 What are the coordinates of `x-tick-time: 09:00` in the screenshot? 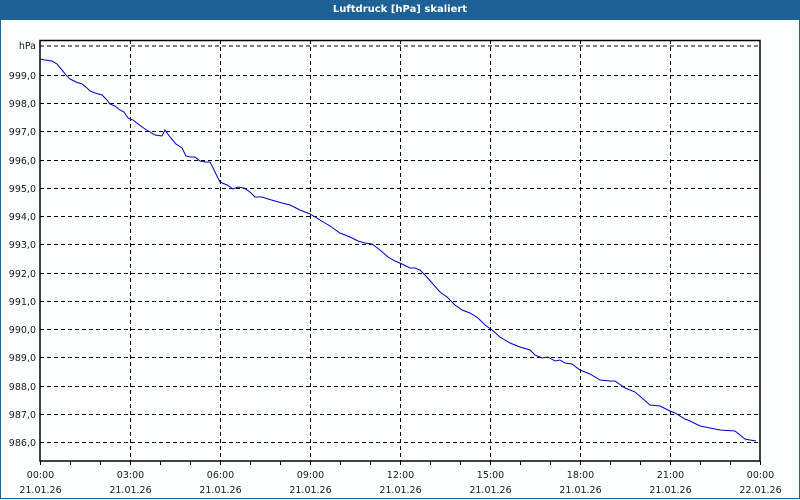 It's located at (310, 475).